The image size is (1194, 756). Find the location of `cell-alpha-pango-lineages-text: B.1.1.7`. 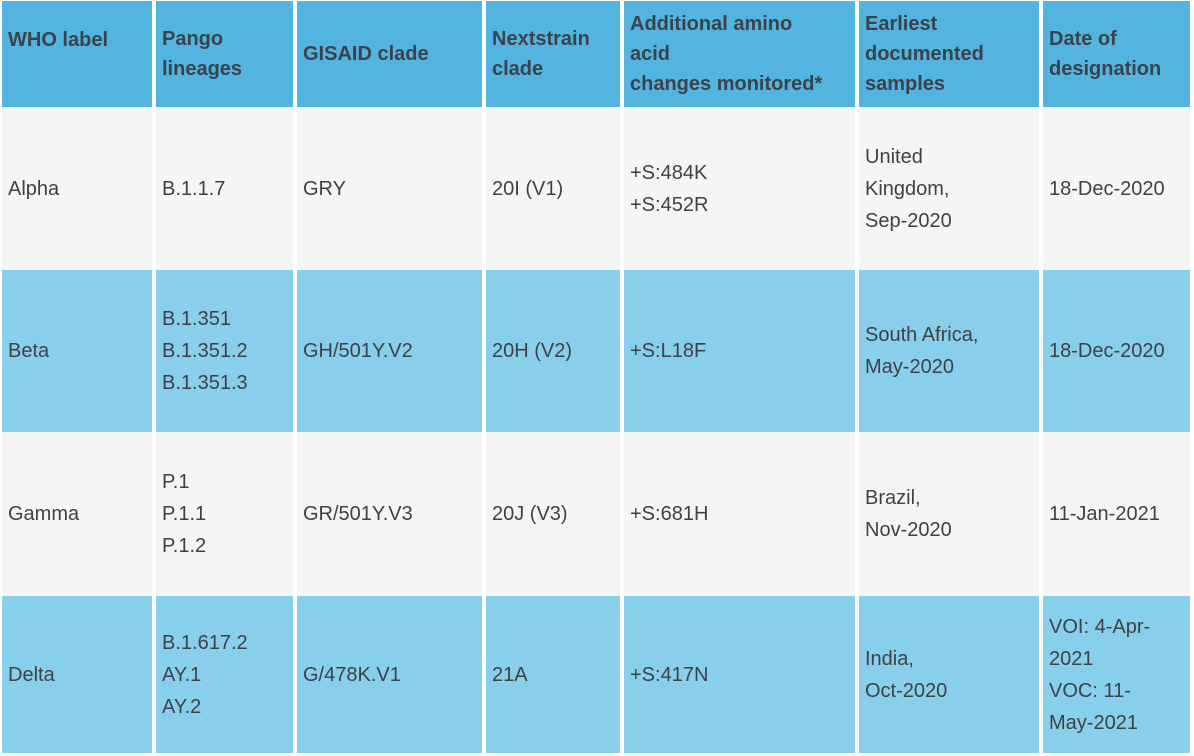

cell-alpha-pango-lineages-text: B.1.1.7 is located at coordinates (194, 188).